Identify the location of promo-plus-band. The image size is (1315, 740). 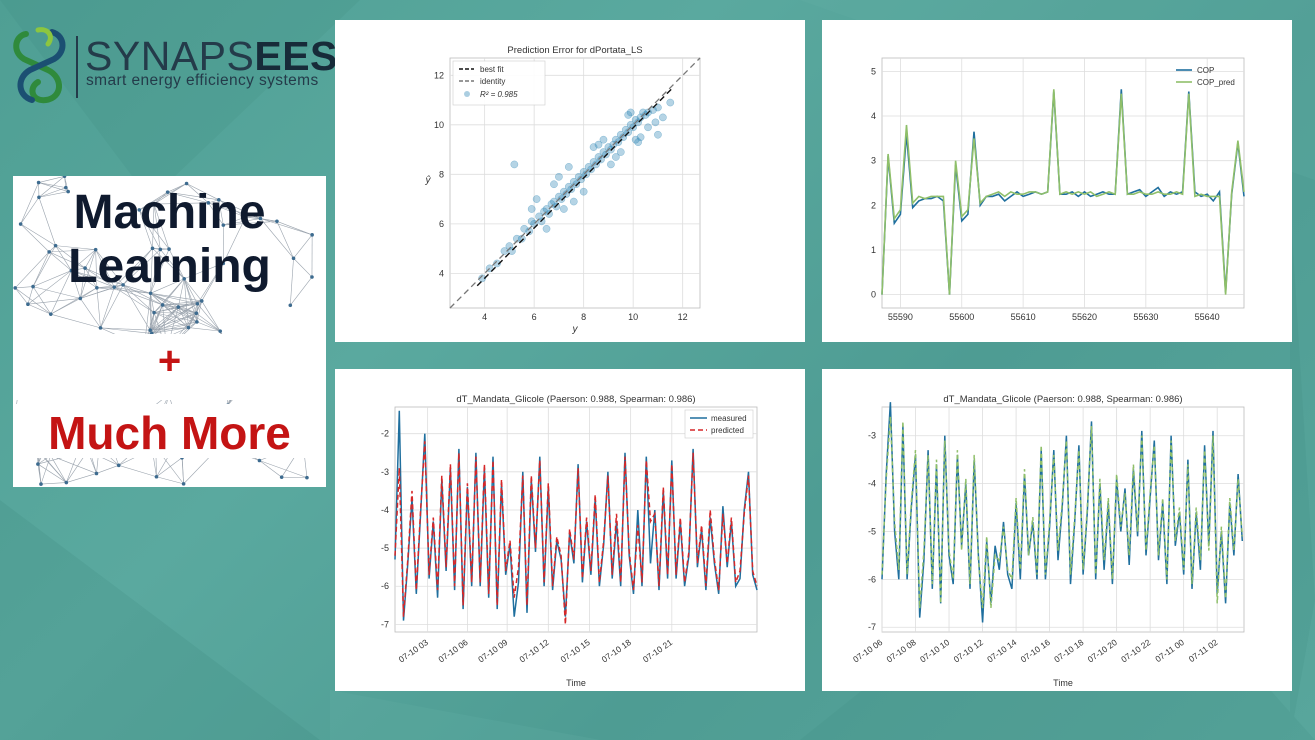
(169, 367).